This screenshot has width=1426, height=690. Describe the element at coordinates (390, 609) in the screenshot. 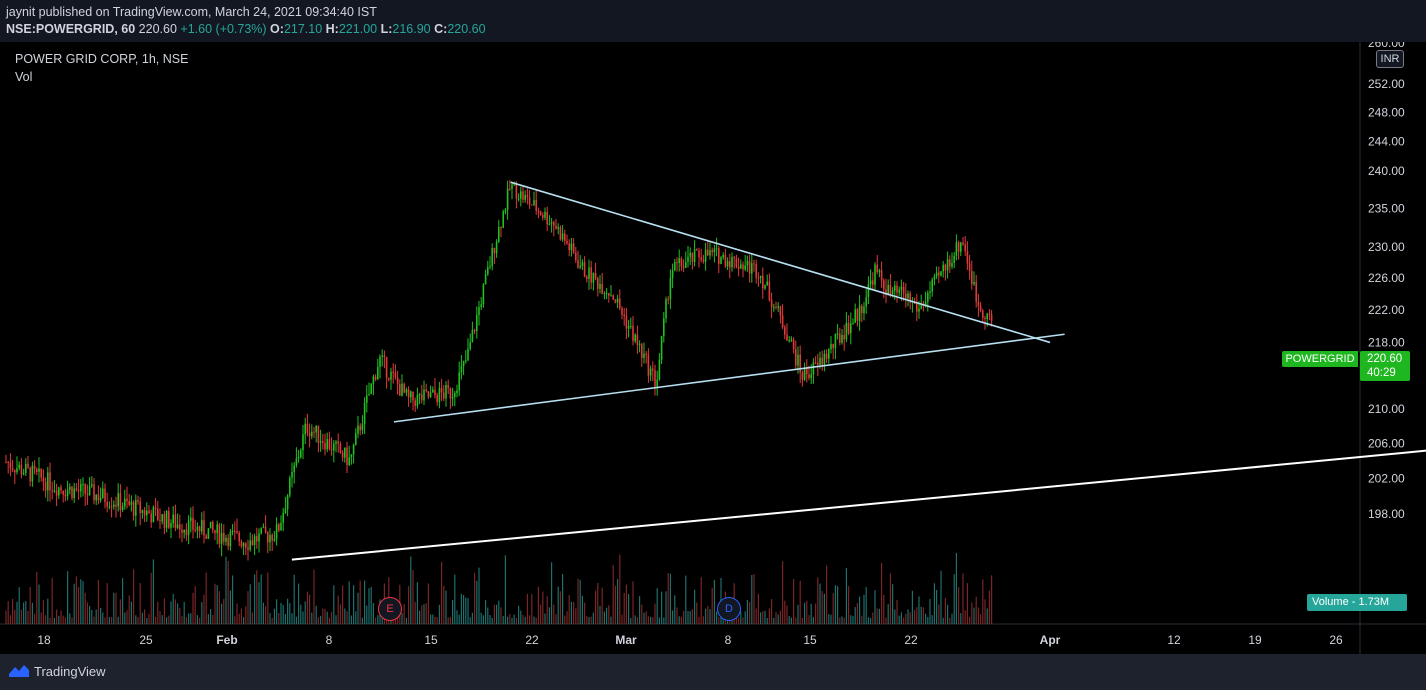

I see `earnings-event-marker: E` at that location.